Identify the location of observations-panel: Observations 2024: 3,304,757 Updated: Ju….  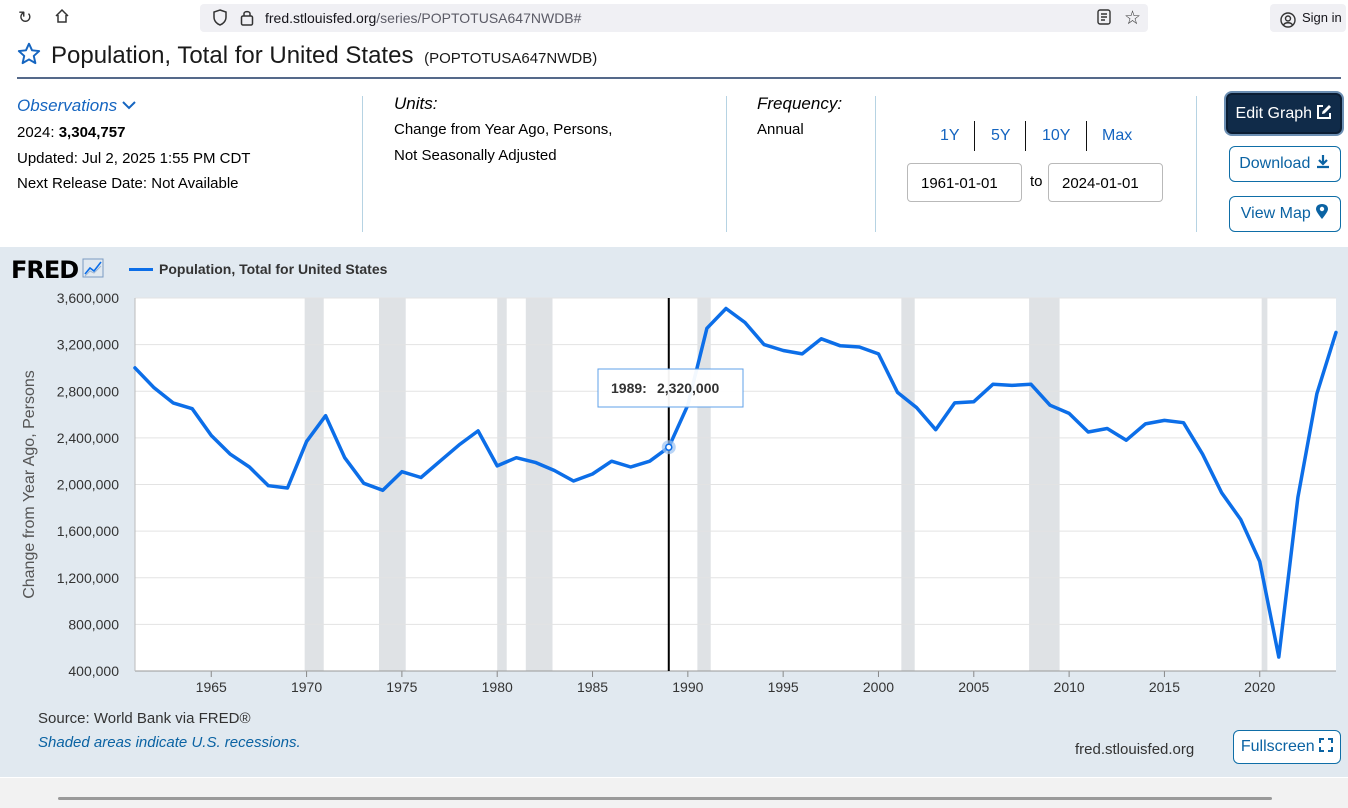
(133, 145).